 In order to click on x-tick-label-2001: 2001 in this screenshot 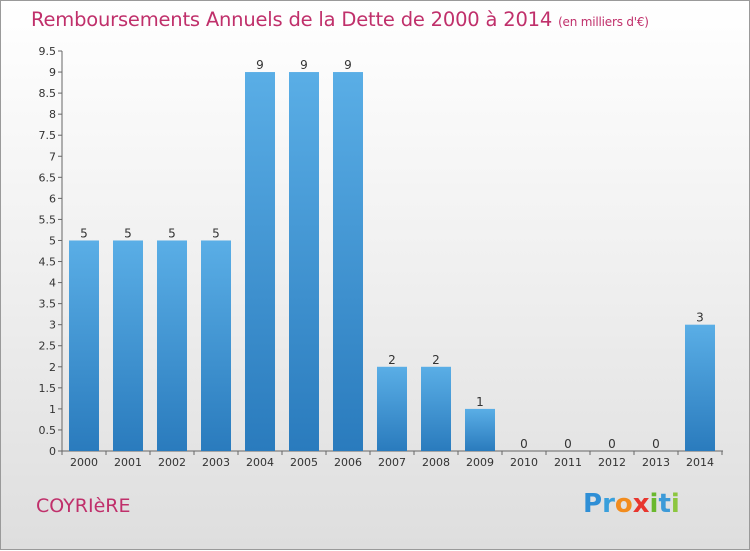, I will do `click(128, 462)`.